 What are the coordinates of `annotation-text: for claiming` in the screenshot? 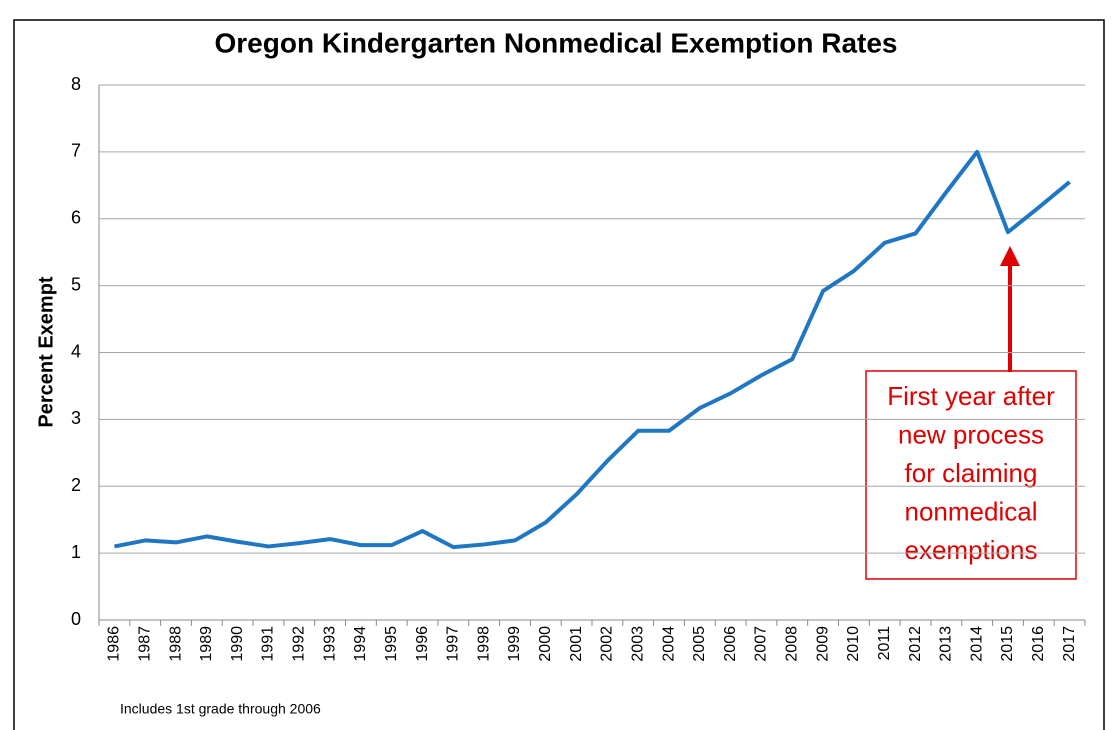 It's located at (971, 473).